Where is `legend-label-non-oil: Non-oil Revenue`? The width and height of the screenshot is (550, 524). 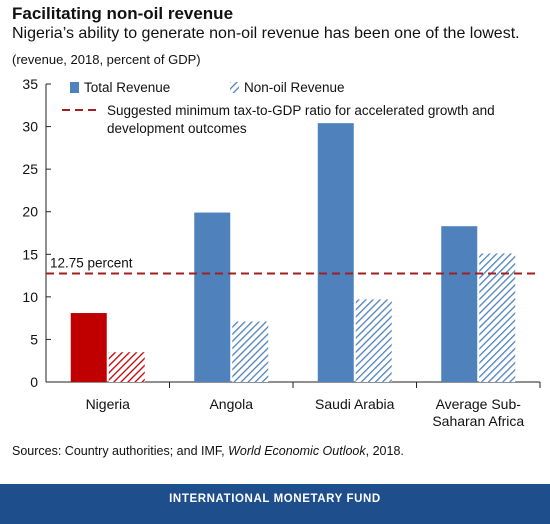 legend-label-non-oil: Non-oil Revenue is located at coordinates (294, 87).